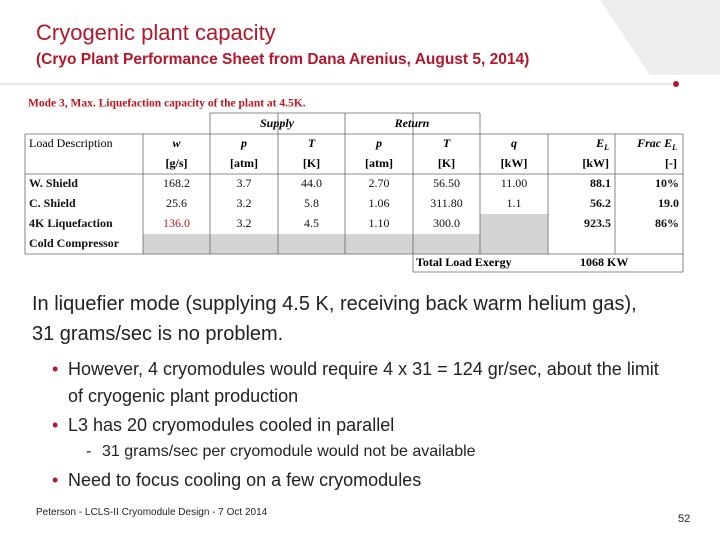 The width and height of the screenshot is (720, 540). What do you see at coordinates (177, 163) in the screenshot?
I see `unit-label: [g/s]` at bounding box center [177, 163].